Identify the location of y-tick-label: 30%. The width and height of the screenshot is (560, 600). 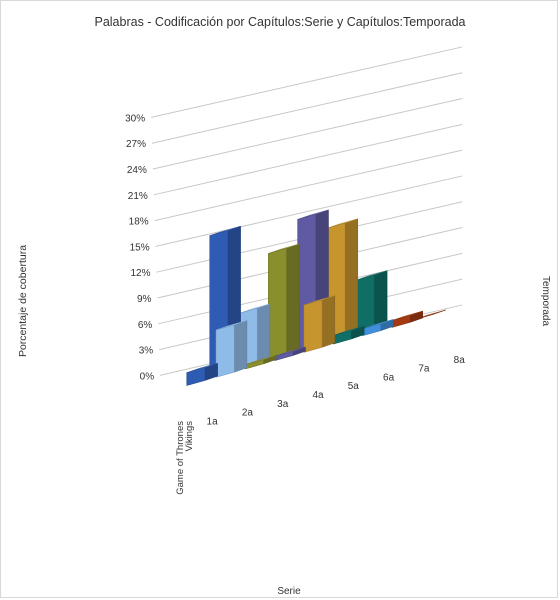
(135, 118).